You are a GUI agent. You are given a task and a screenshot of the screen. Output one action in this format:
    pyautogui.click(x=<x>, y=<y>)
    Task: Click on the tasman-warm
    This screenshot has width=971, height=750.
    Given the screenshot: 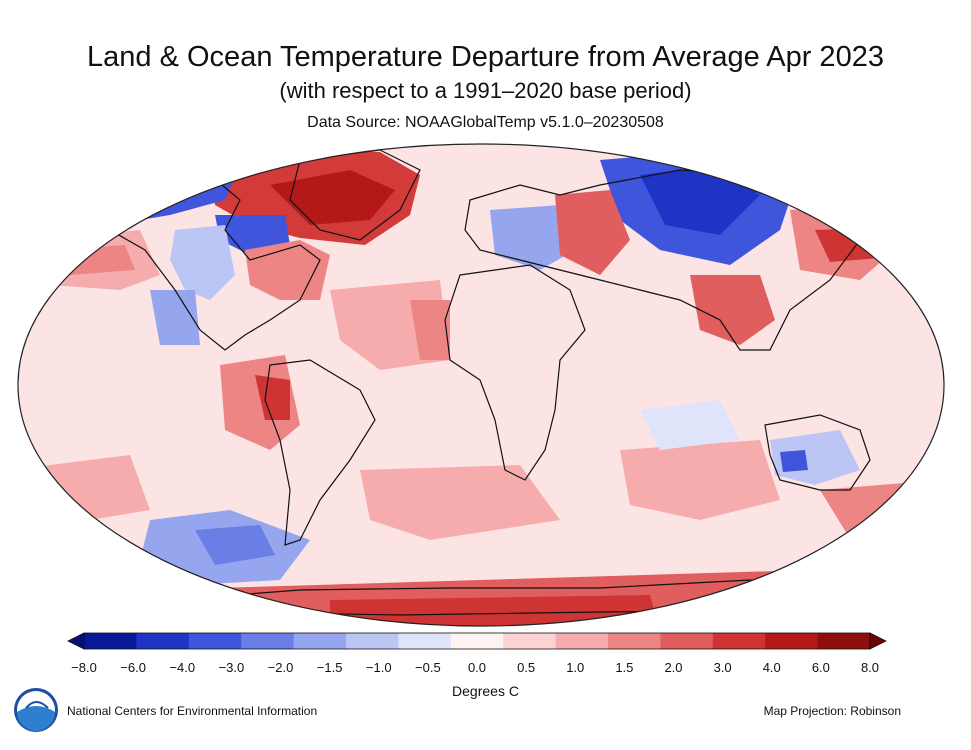 What is the action you would take?
    pyautogui.click(x=882, y=517)
    